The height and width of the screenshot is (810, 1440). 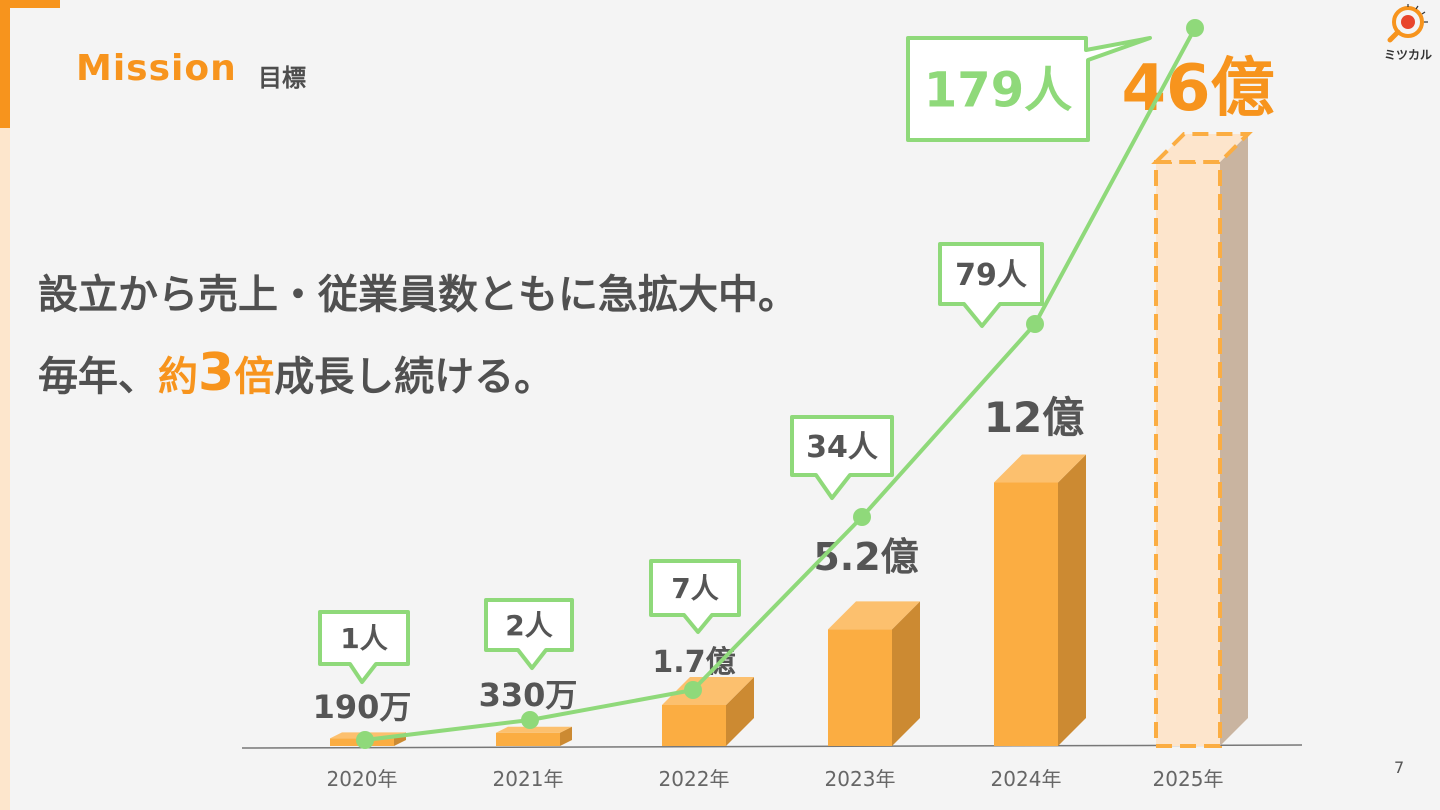 What do you see at coordinates (35, 4) in the screenshot?
I see `accent-top-bar` at bounding box center [35, 4].